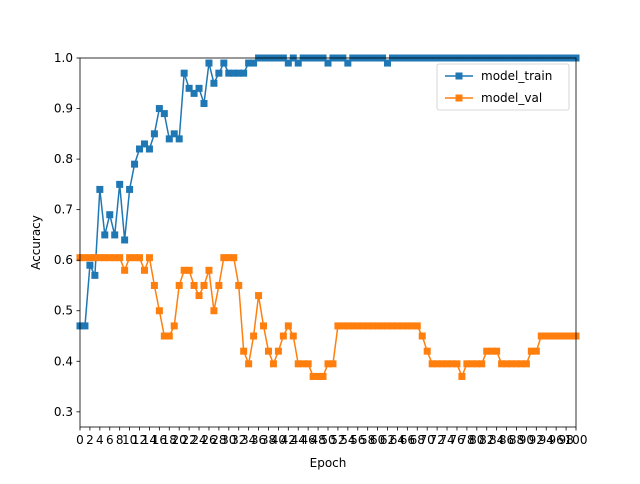 This screenshot has height=484, width=640. I want to click on x-tick-label: 24, so click(198, 440).